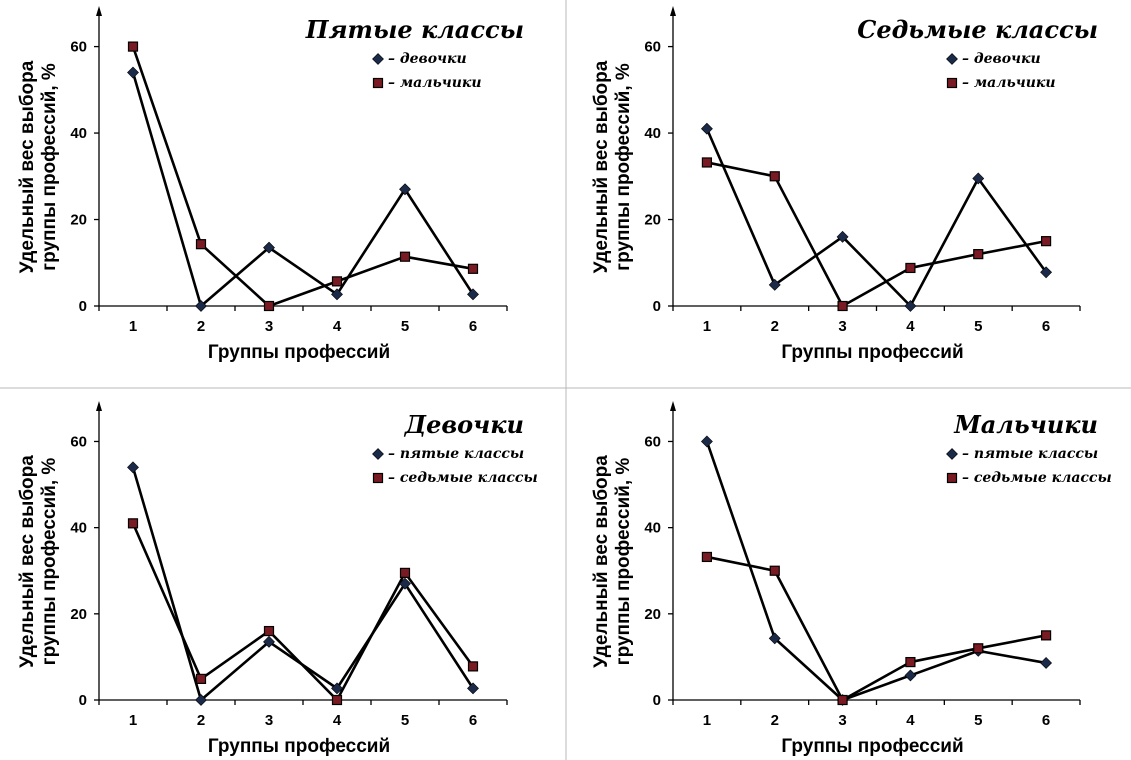  I want to click on chart-title: Девочки, so click(464, 424).